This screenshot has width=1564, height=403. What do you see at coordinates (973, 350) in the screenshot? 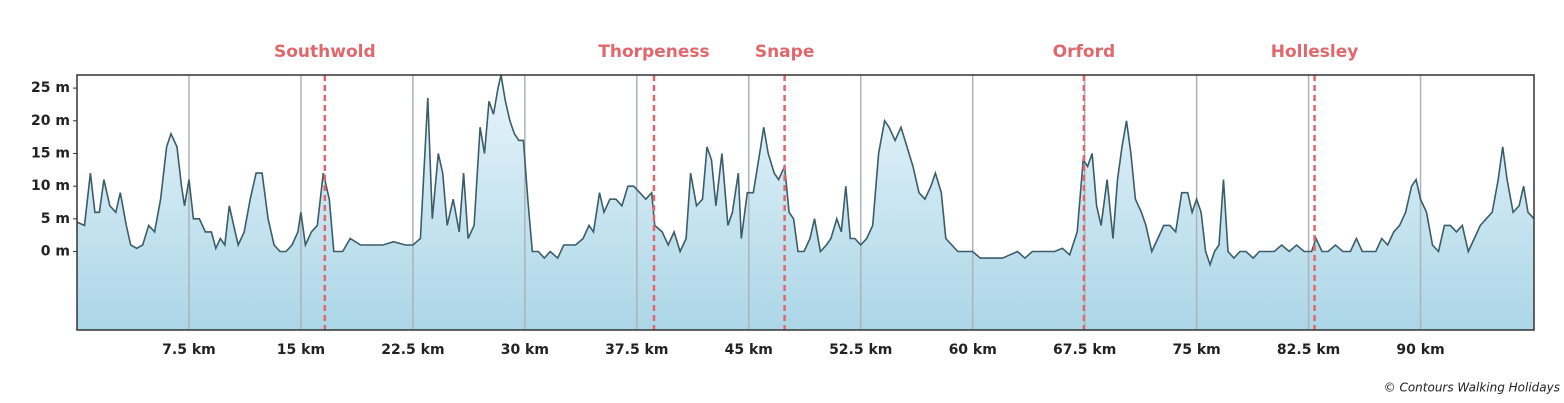
I see `x-tick-label: 60 km` at bounding box center [973, 350].